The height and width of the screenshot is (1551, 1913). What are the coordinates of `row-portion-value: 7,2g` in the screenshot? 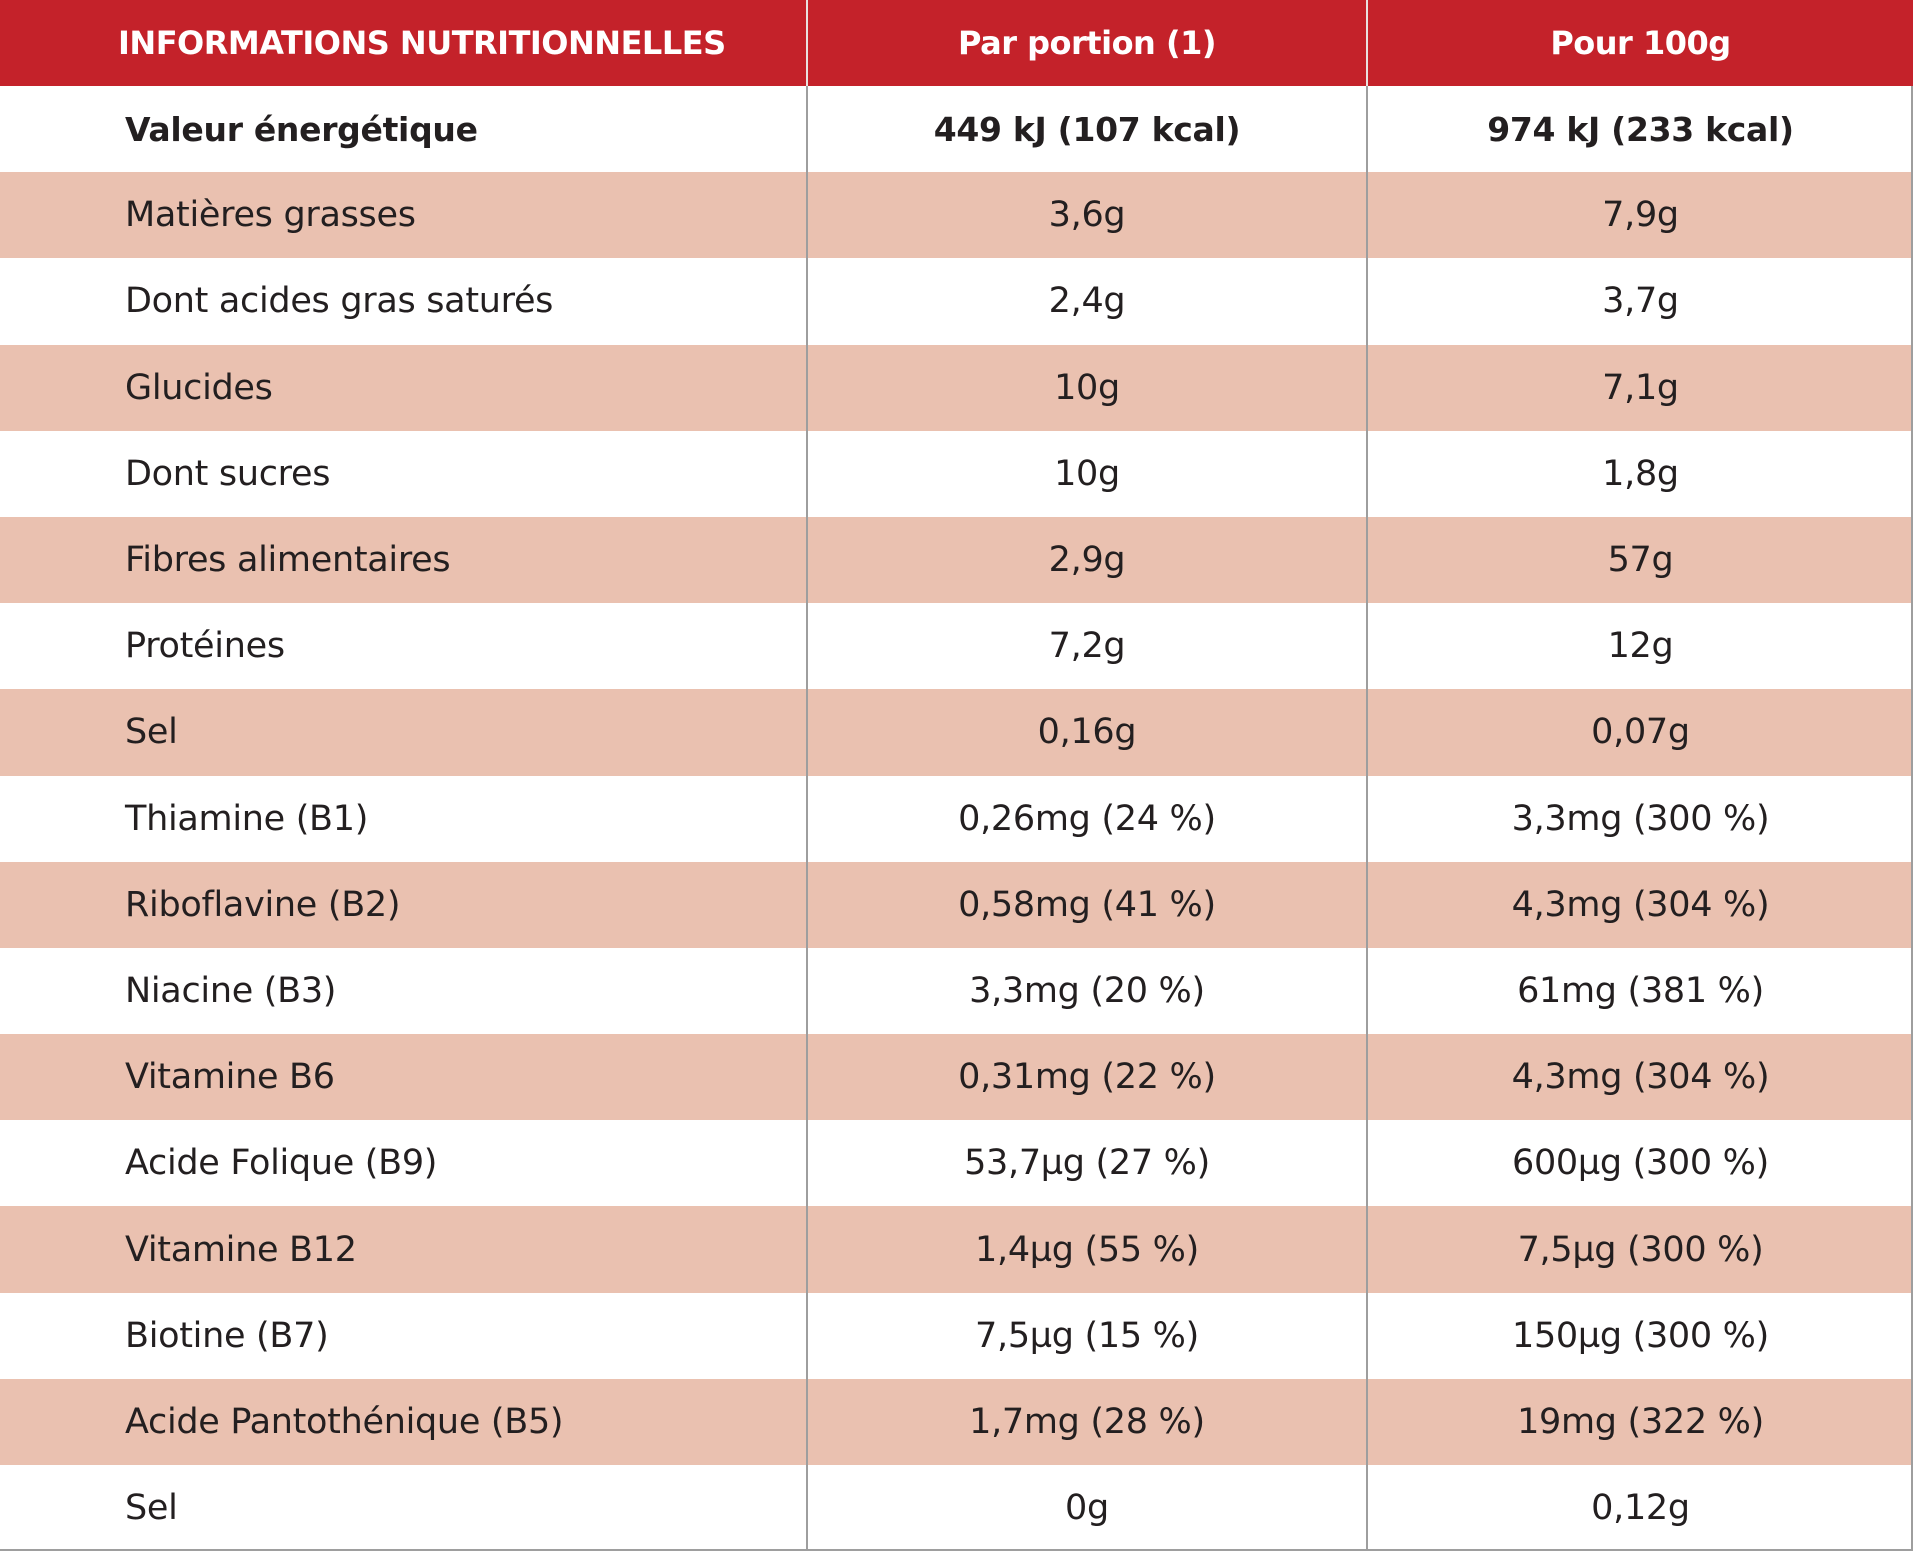 It's located at (1087, 646).